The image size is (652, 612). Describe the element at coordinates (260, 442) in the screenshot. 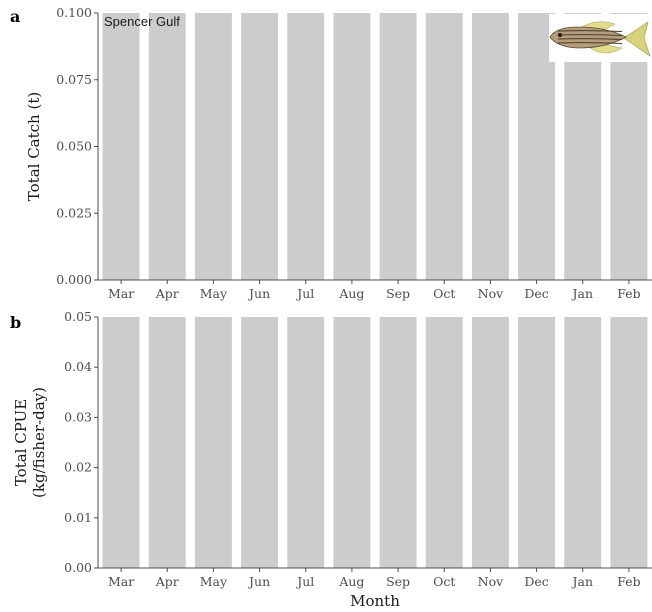

I see `bar-b-jun` at that location.